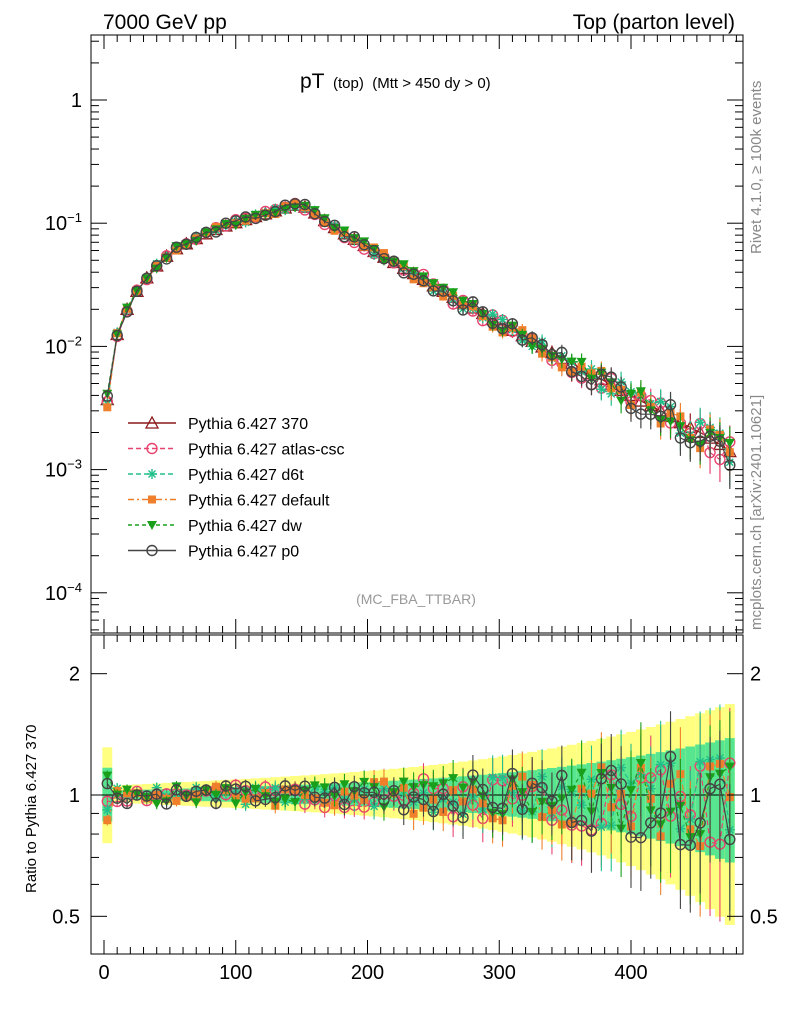  Describe the element at coordinates (213, 552) in the screenshot. I see `legend-item: Pythia 6.427 p0` at that location.